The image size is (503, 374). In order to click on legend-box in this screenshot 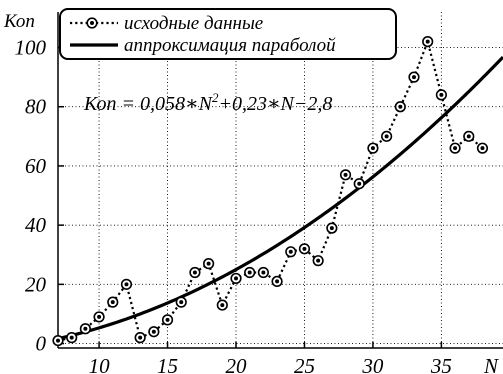, I will do `click(228, 34)`.